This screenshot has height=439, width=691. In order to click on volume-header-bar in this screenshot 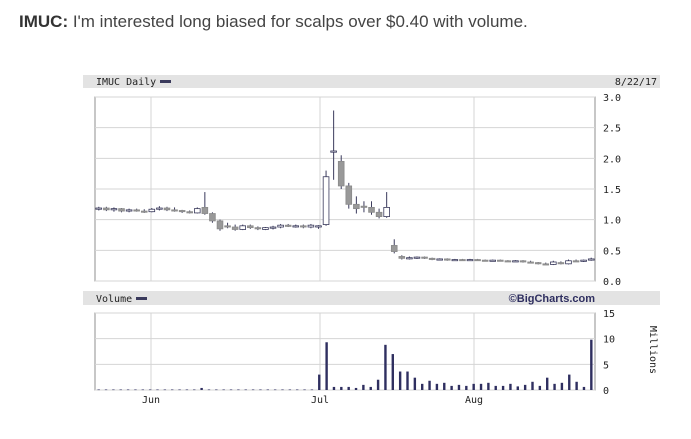, I will do `click(371, 298)`.